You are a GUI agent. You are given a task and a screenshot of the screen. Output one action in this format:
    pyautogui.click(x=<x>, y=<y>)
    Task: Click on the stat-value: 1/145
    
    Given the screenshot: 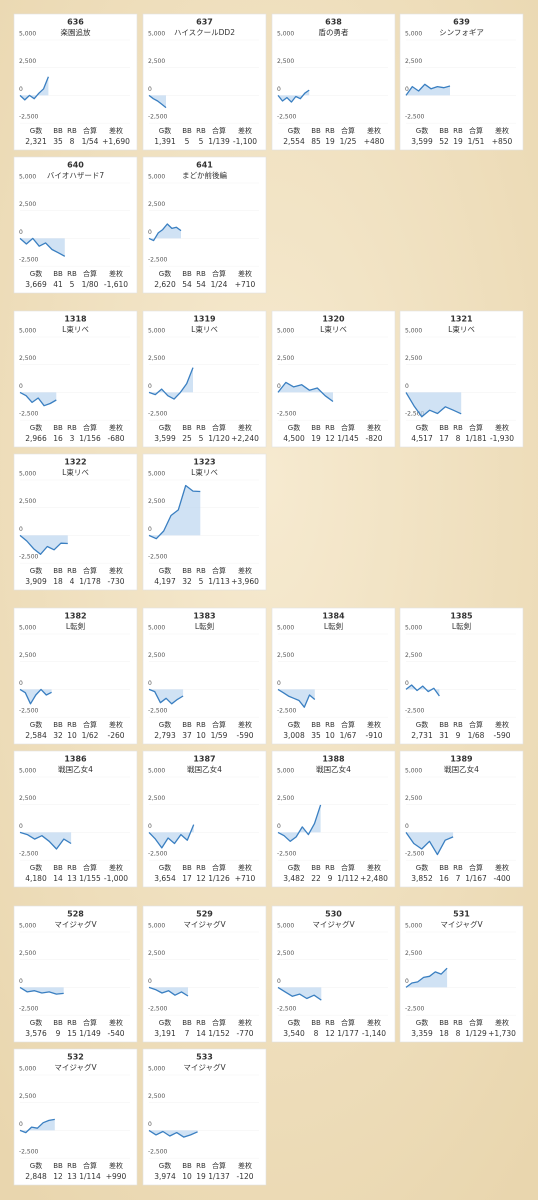 What is the action you would take?
    pyautogui.click(x=348, y=438)
    